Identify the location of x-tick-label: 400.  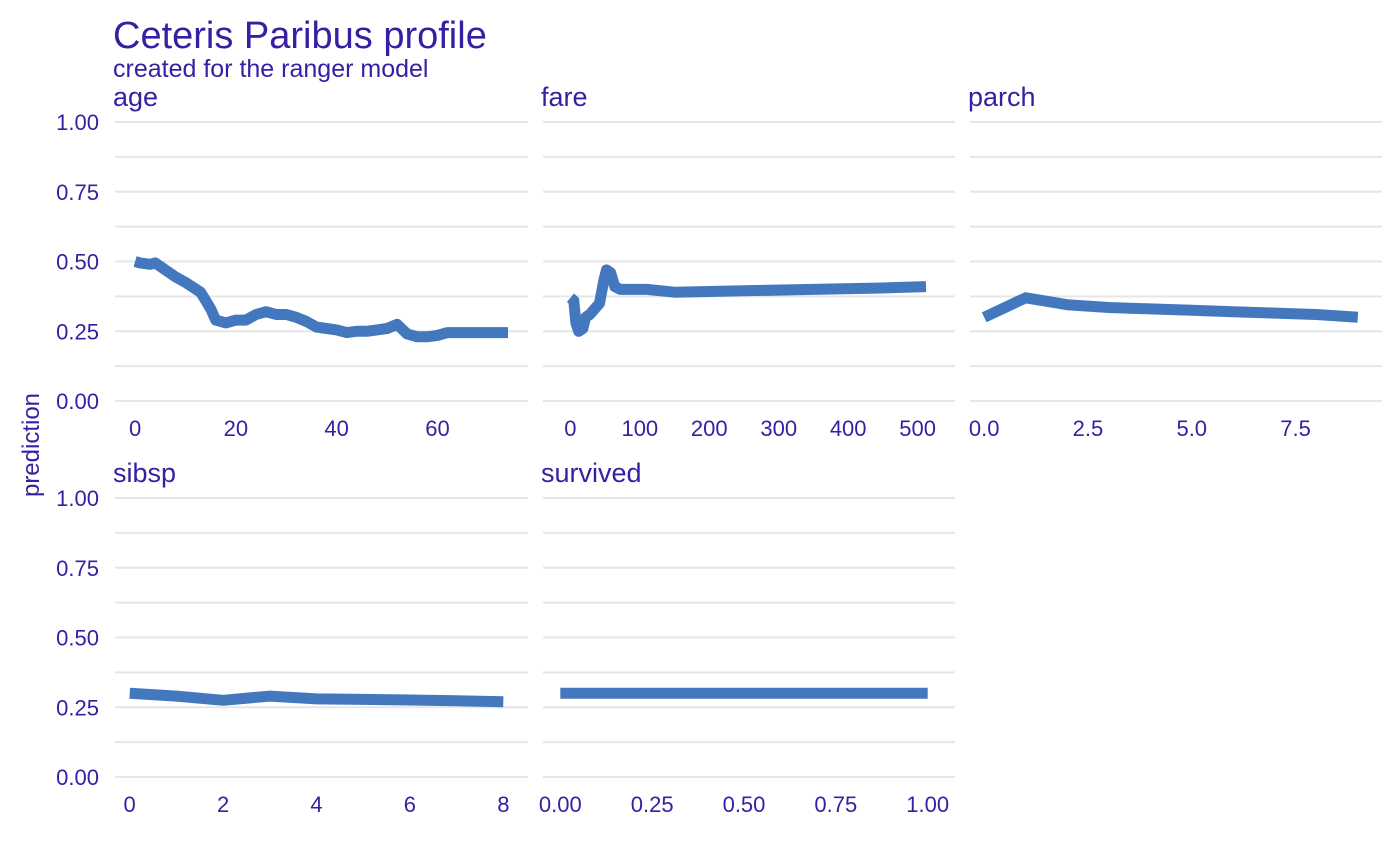
(848, 428).